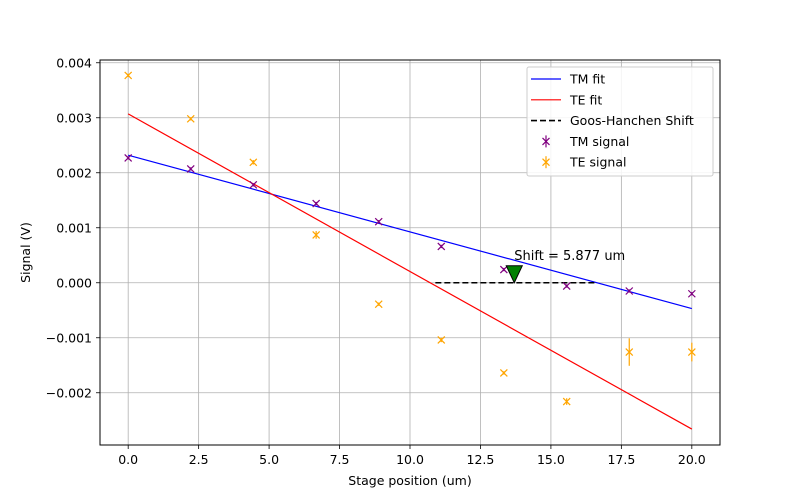  I want to click on legend-item-tm-signal: TM signal, so click(585, 141).